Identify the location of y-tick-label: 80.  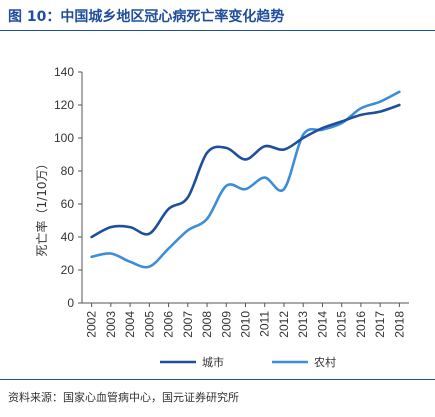
(68, 171).